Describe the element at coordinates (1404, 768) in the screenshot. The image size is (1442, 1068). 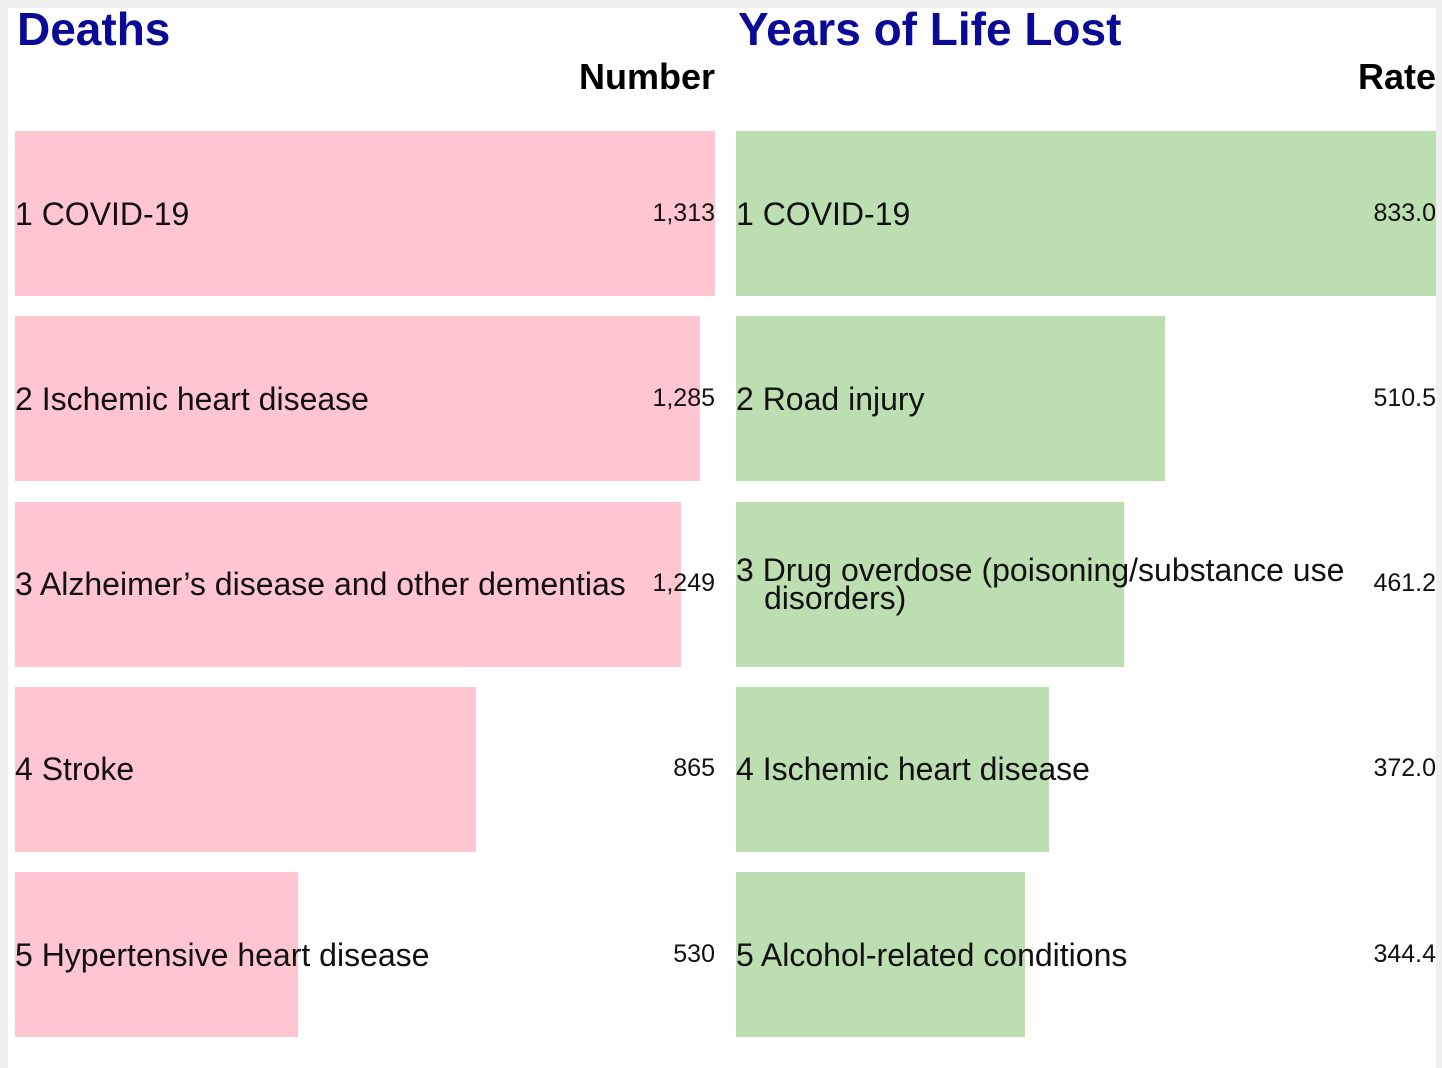
I see `value-label: 372.0` at that location.